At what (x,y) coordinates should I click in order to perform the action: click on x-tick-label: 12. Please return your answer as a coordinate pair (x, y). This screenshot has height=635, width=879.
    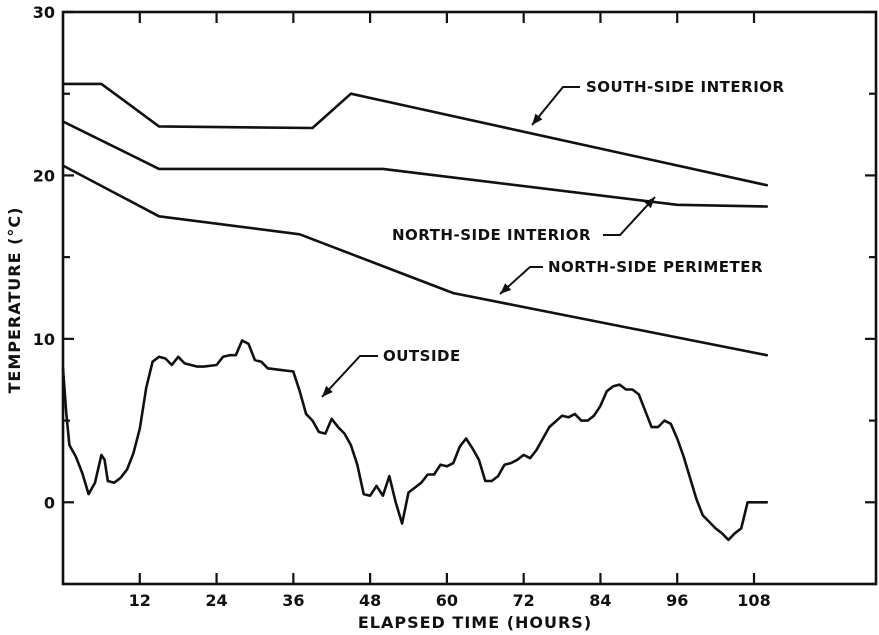
    Looking at the image, I should click on (140, 600).